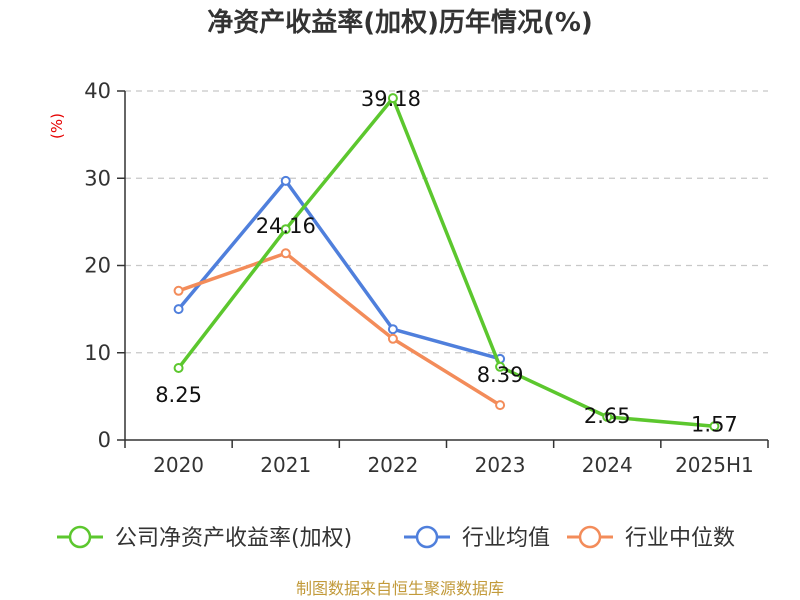  Describe the element at coordinates (97, 266) in the screenshot. I see `y-tick-label: 20` at that location.